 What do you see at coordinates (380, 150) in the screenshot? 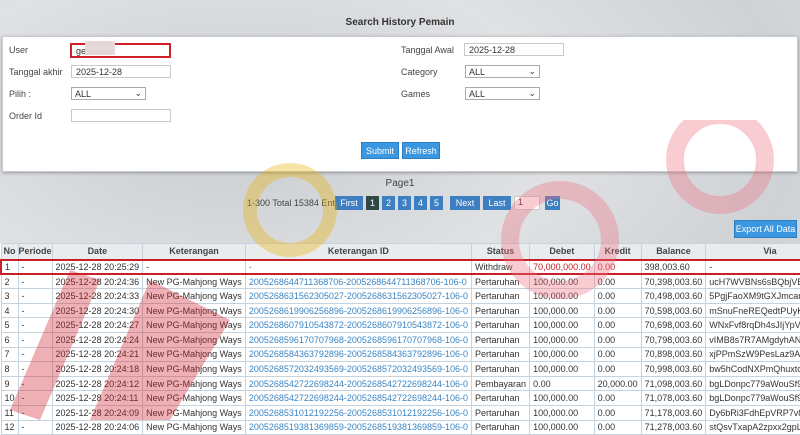
I see `submit-button: Submit` at bounding box center [380, 150].